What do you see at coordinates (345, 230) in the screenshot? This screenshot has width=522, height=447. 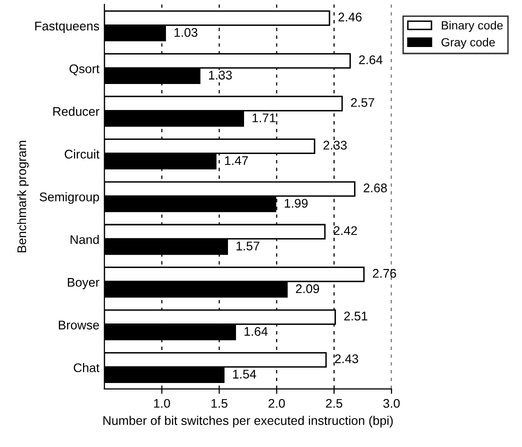 I see `data-label: 2.42` at bounding box center [345, 230].